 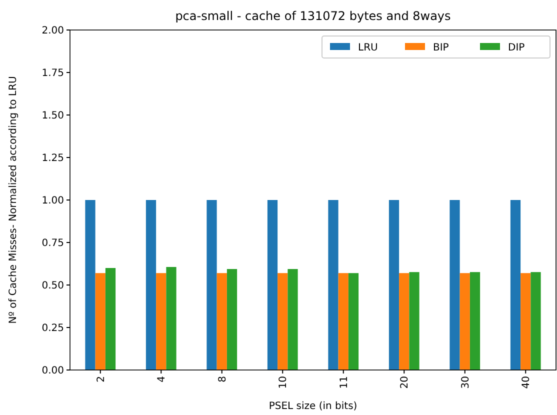 I want to click on y-tick-label: 1.00, so click(x=53, y=201).